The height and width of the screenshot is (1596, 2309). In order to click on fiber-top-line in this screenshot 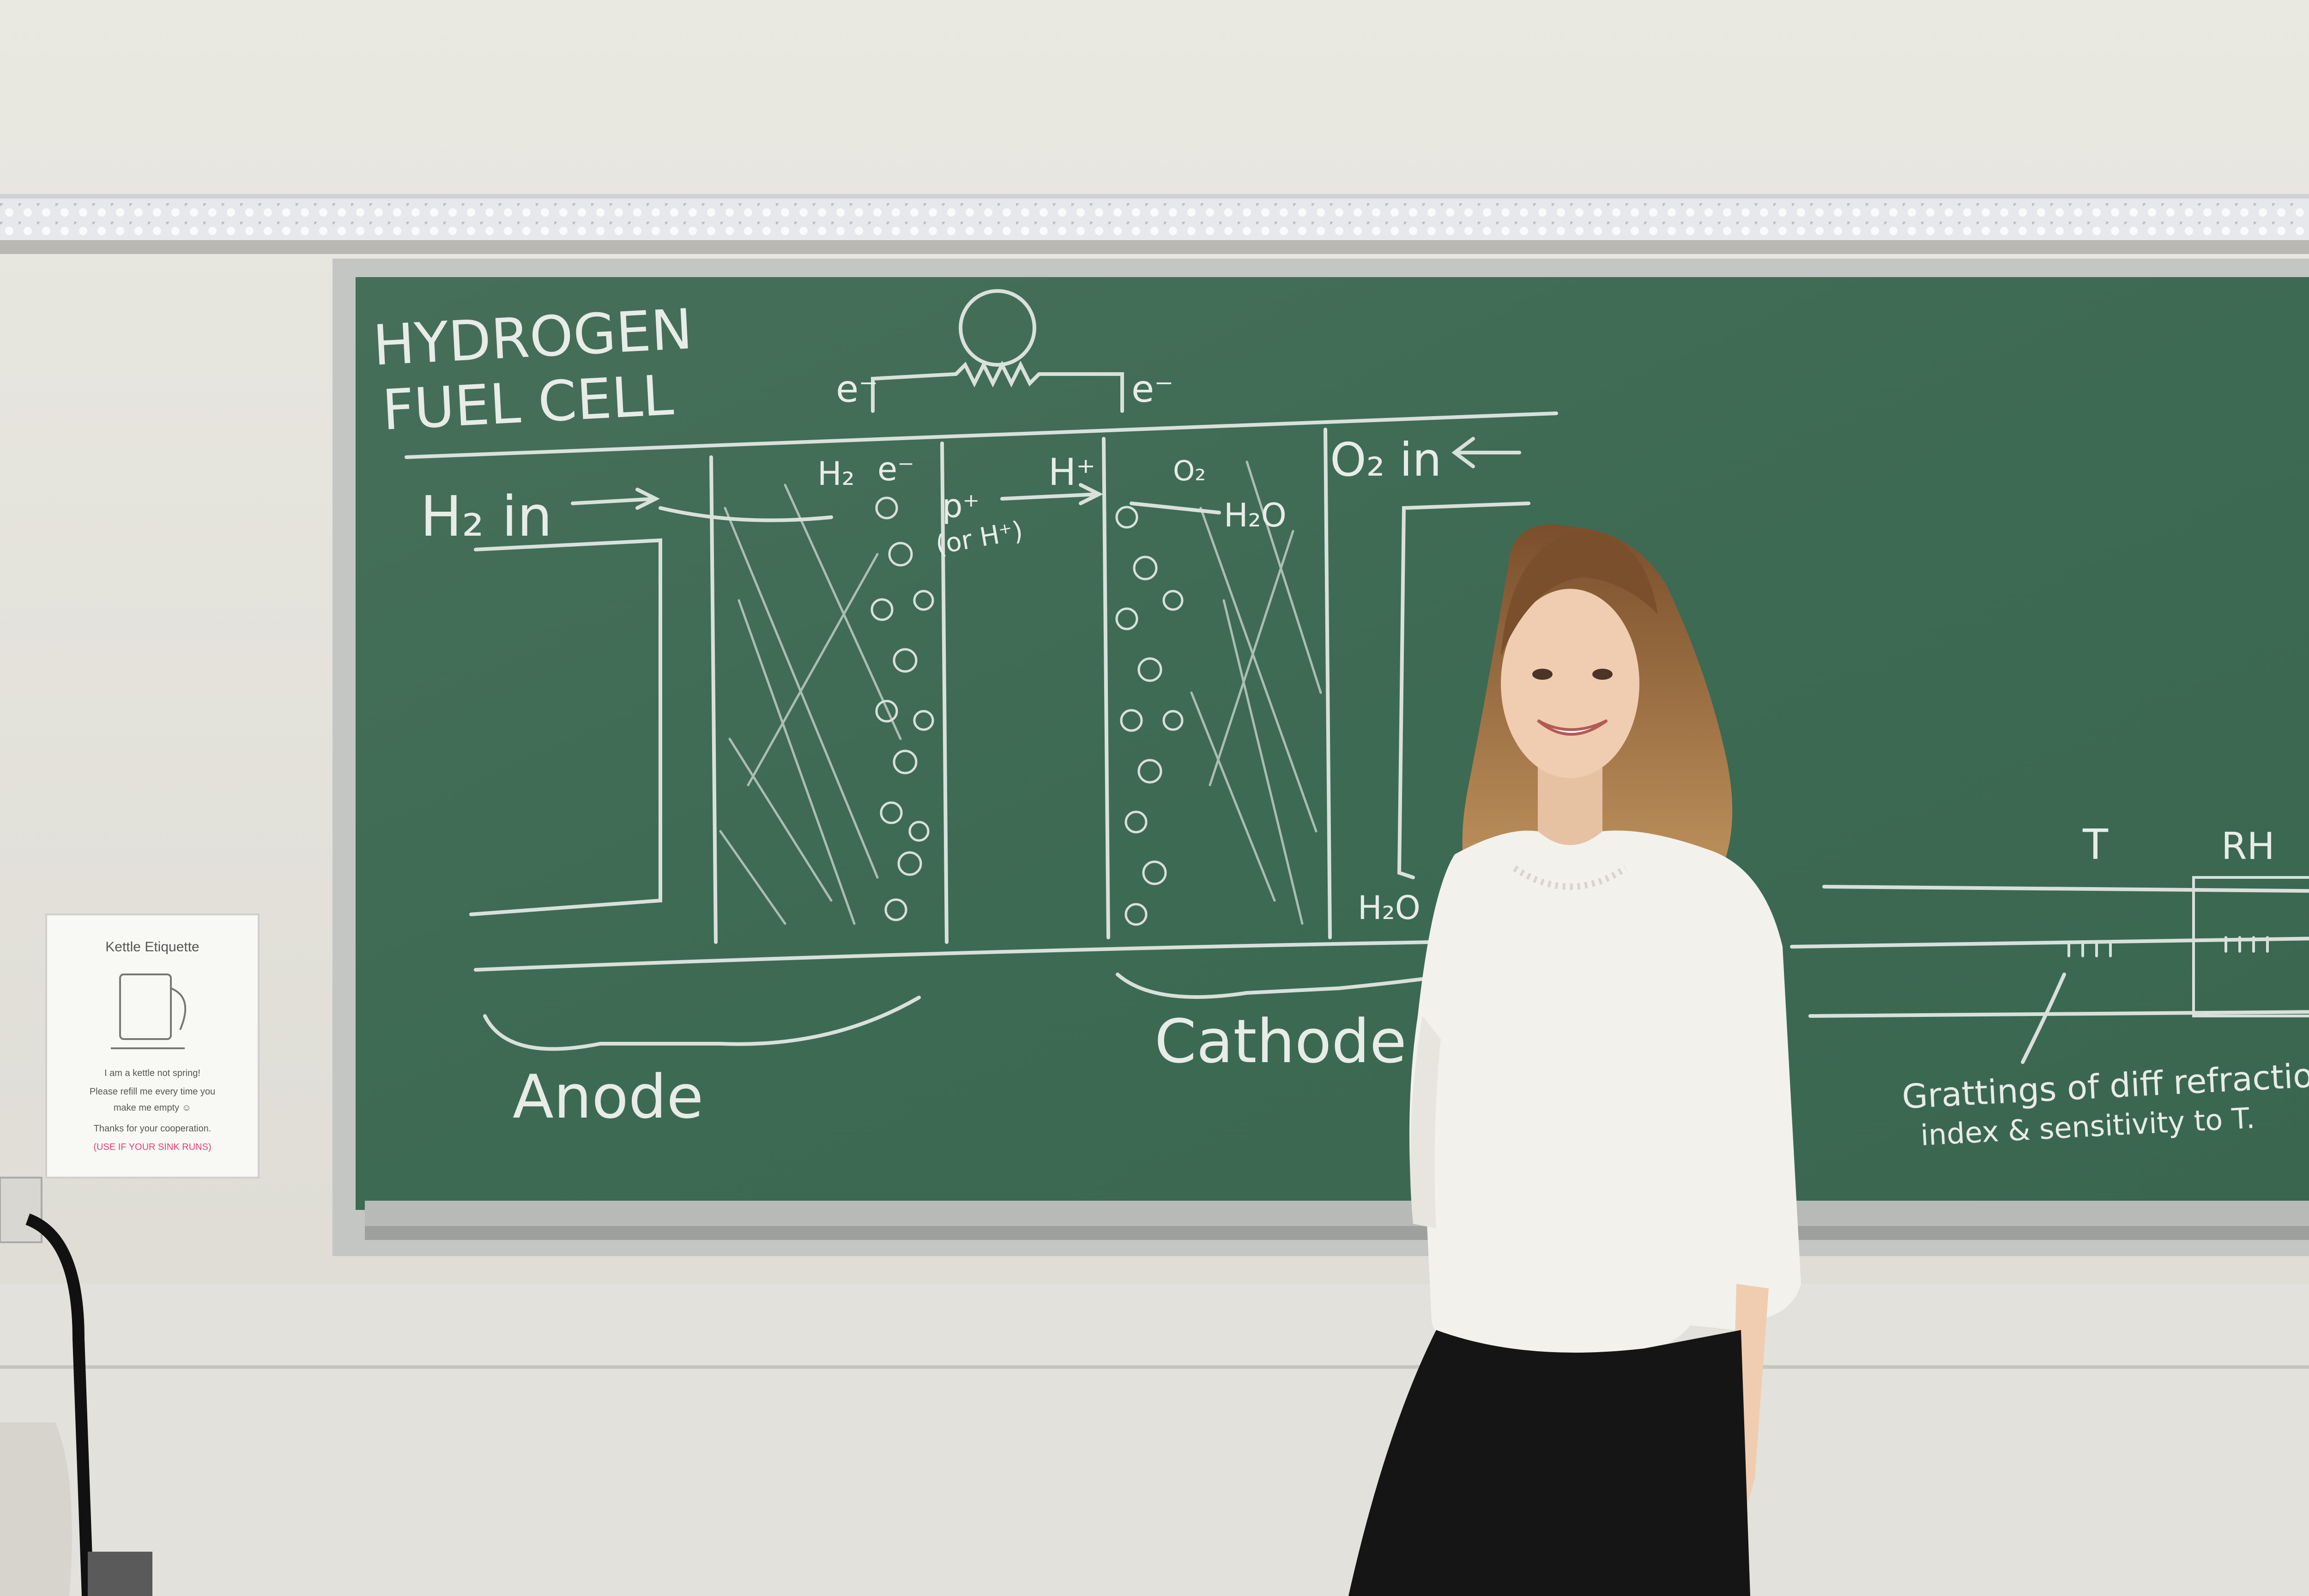, I will do `click(2066, 889)`.